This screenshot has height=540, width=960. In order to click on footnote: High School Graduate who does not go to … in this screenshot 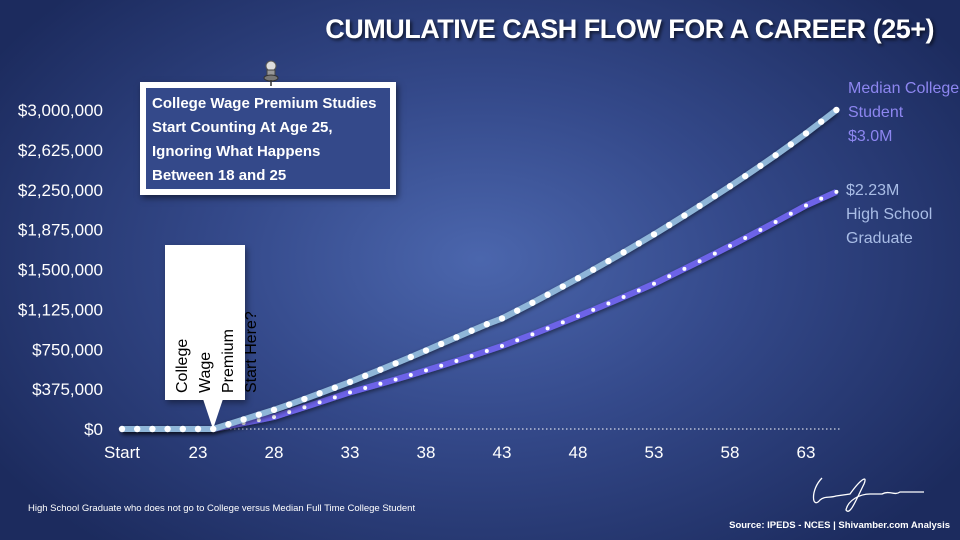, I will do `click(222, 508)`.